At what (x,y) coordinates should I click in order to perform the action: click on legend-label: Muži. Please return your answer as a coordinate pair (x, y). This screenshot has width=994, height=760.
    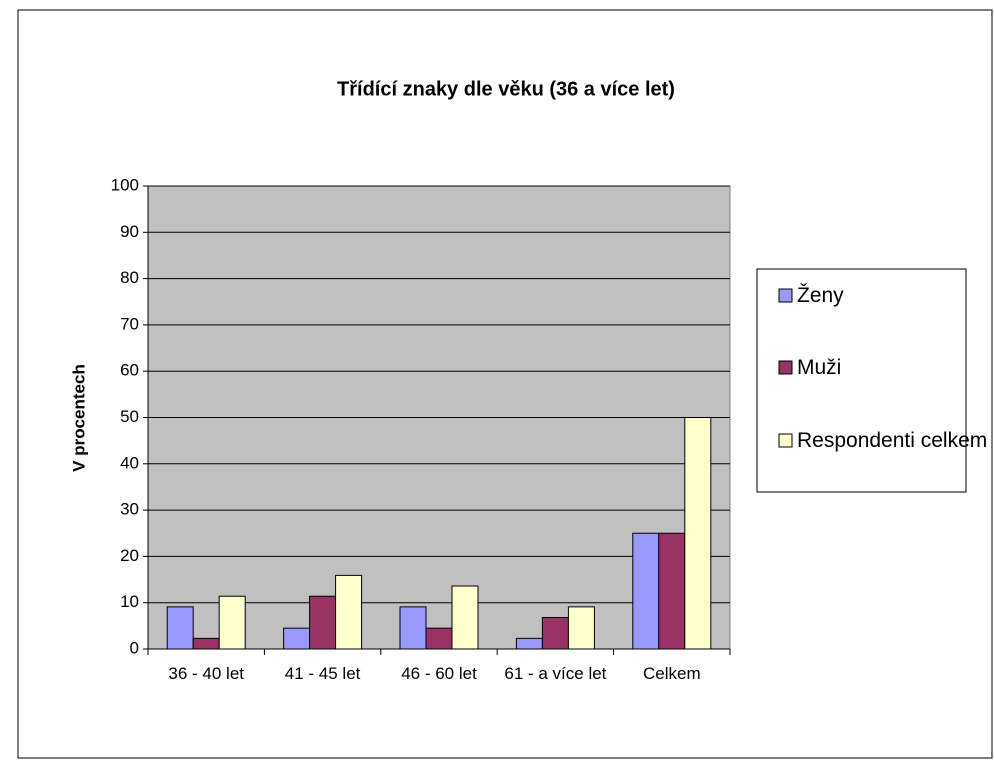
    Looking at the image, I should click on (819, 367).